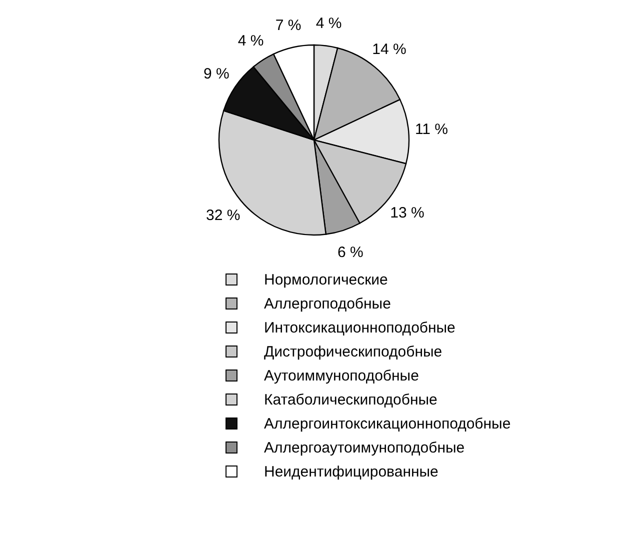  What do you see at coordinates (216, 74) in the screenshot?
I see `data-label: 9 %` at bounding box center [216, 74].